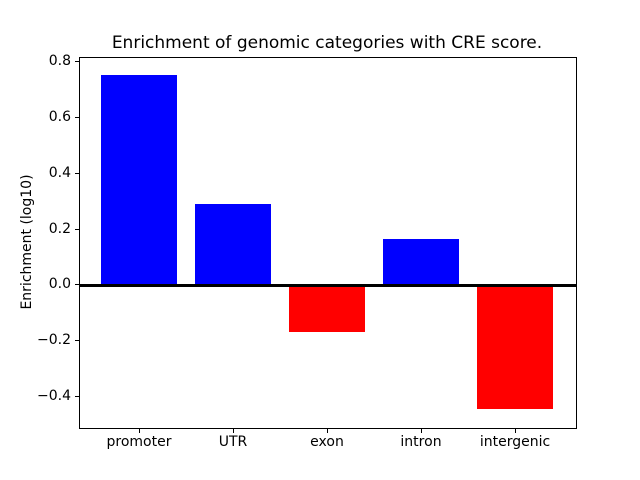 The width and height of the screenshot is (640, 480). What do you see at coordinates (59, 117) in the screenshot?
I see `y-tick-label-0.6: 0.6` at bounding box center [59, 117].